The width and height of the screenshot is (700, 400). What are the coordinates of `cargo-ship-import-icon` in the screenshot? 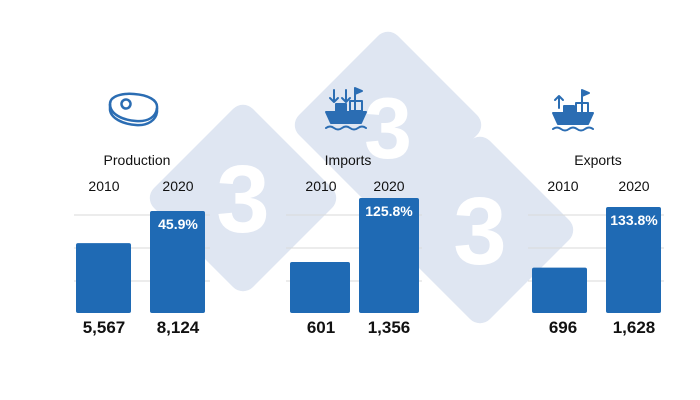 It's located at (346, 109).